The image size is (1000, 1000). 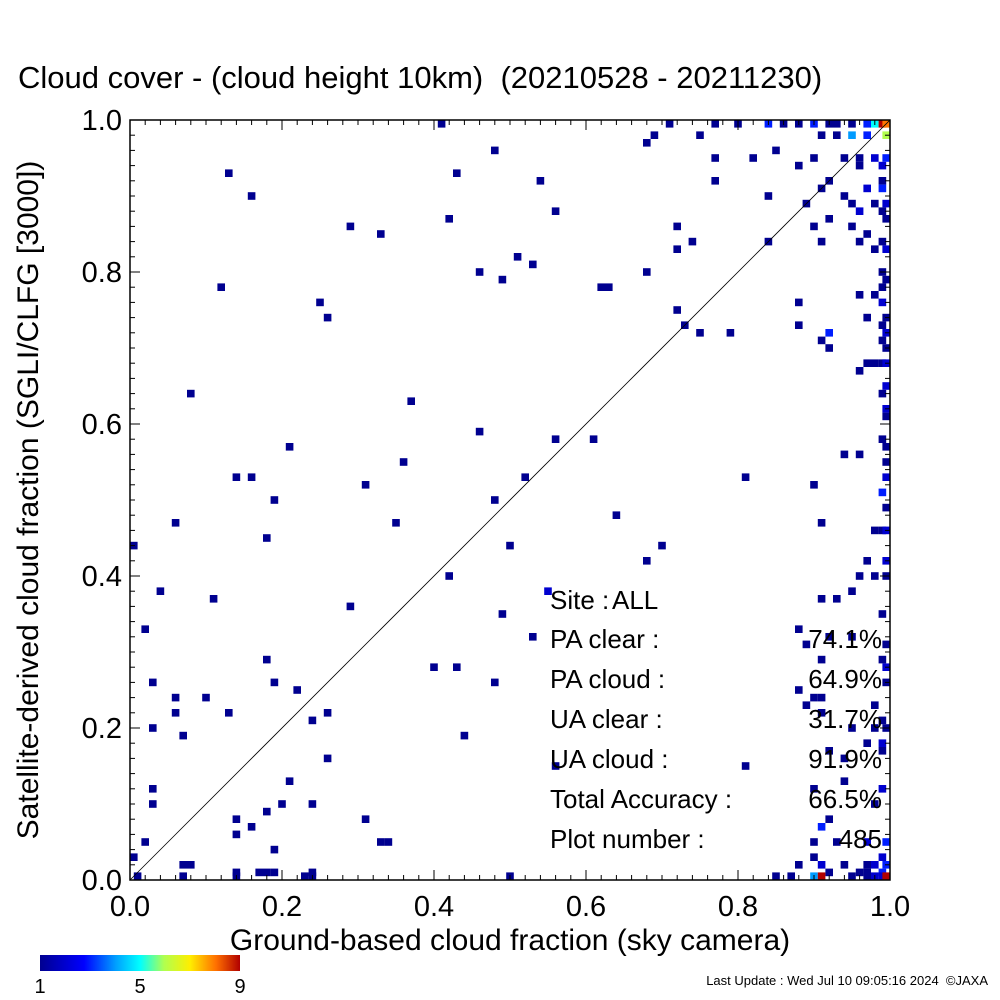 I want to click on stat-value: 485, so click(x=860, y=839).